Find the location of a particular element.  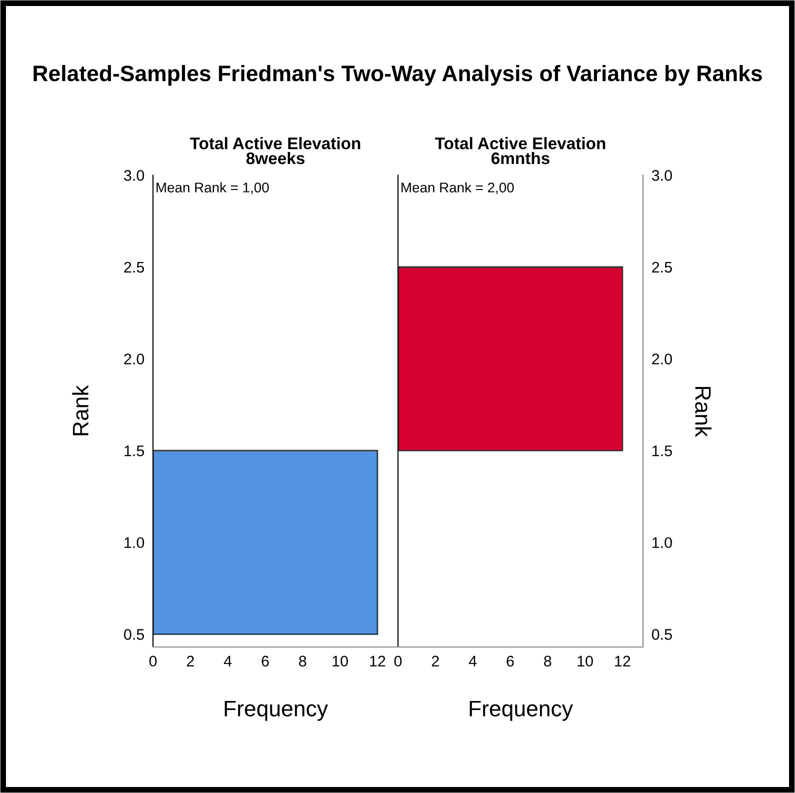

chart-subtitle: Total Active Elevation 8weeks is located at coordinates (275, 150).